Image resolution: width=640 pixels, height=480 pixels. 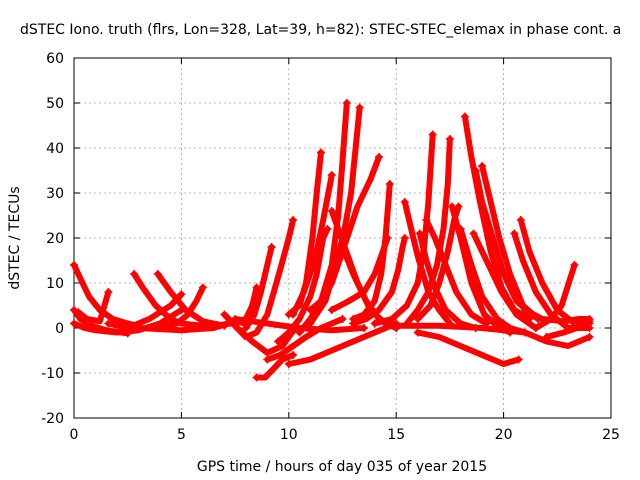 I want to click on point-marker-s31-end, so click(x=449, y=139).